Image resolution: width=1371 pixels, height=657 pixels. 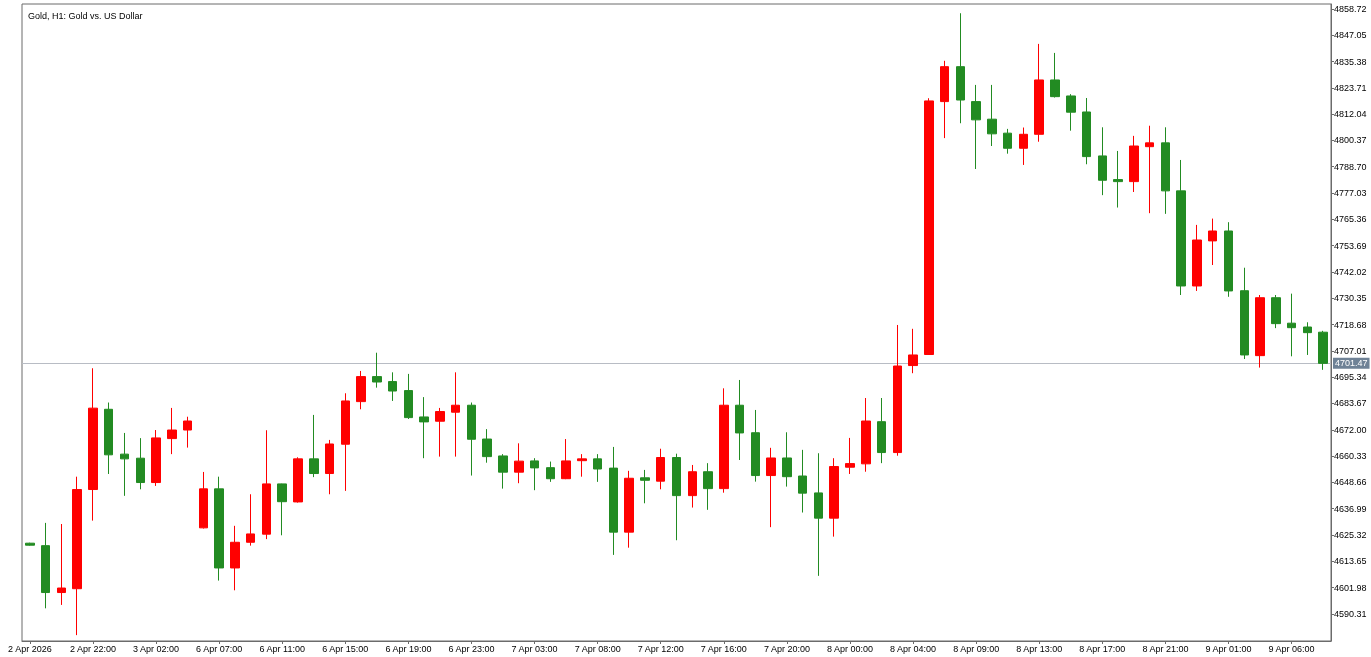 I want to click on y-tick-label: 4788.70, so click(x=1350, y=166).